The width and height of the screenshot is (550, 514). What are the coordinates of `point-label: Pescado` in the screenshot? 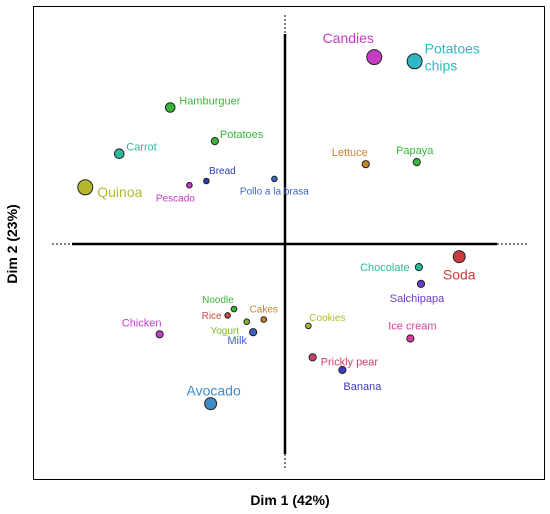 It's located at (175, 199).